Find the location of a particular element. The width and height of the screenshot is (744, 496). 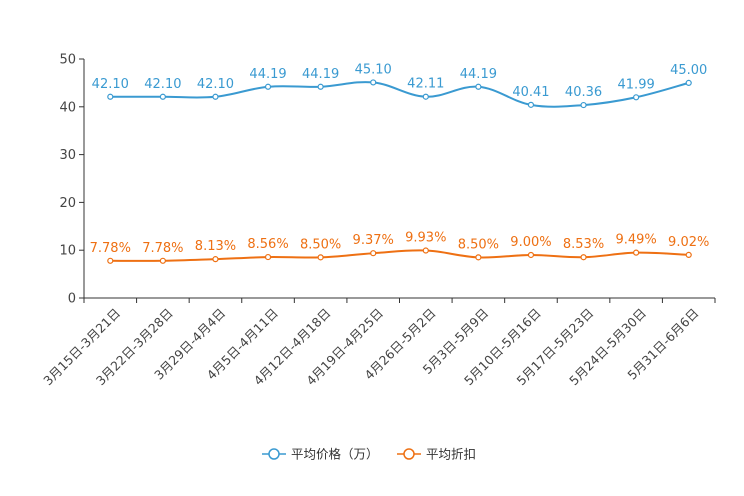

legend-label: 平均折扣 is located at coordinates (451, 454).